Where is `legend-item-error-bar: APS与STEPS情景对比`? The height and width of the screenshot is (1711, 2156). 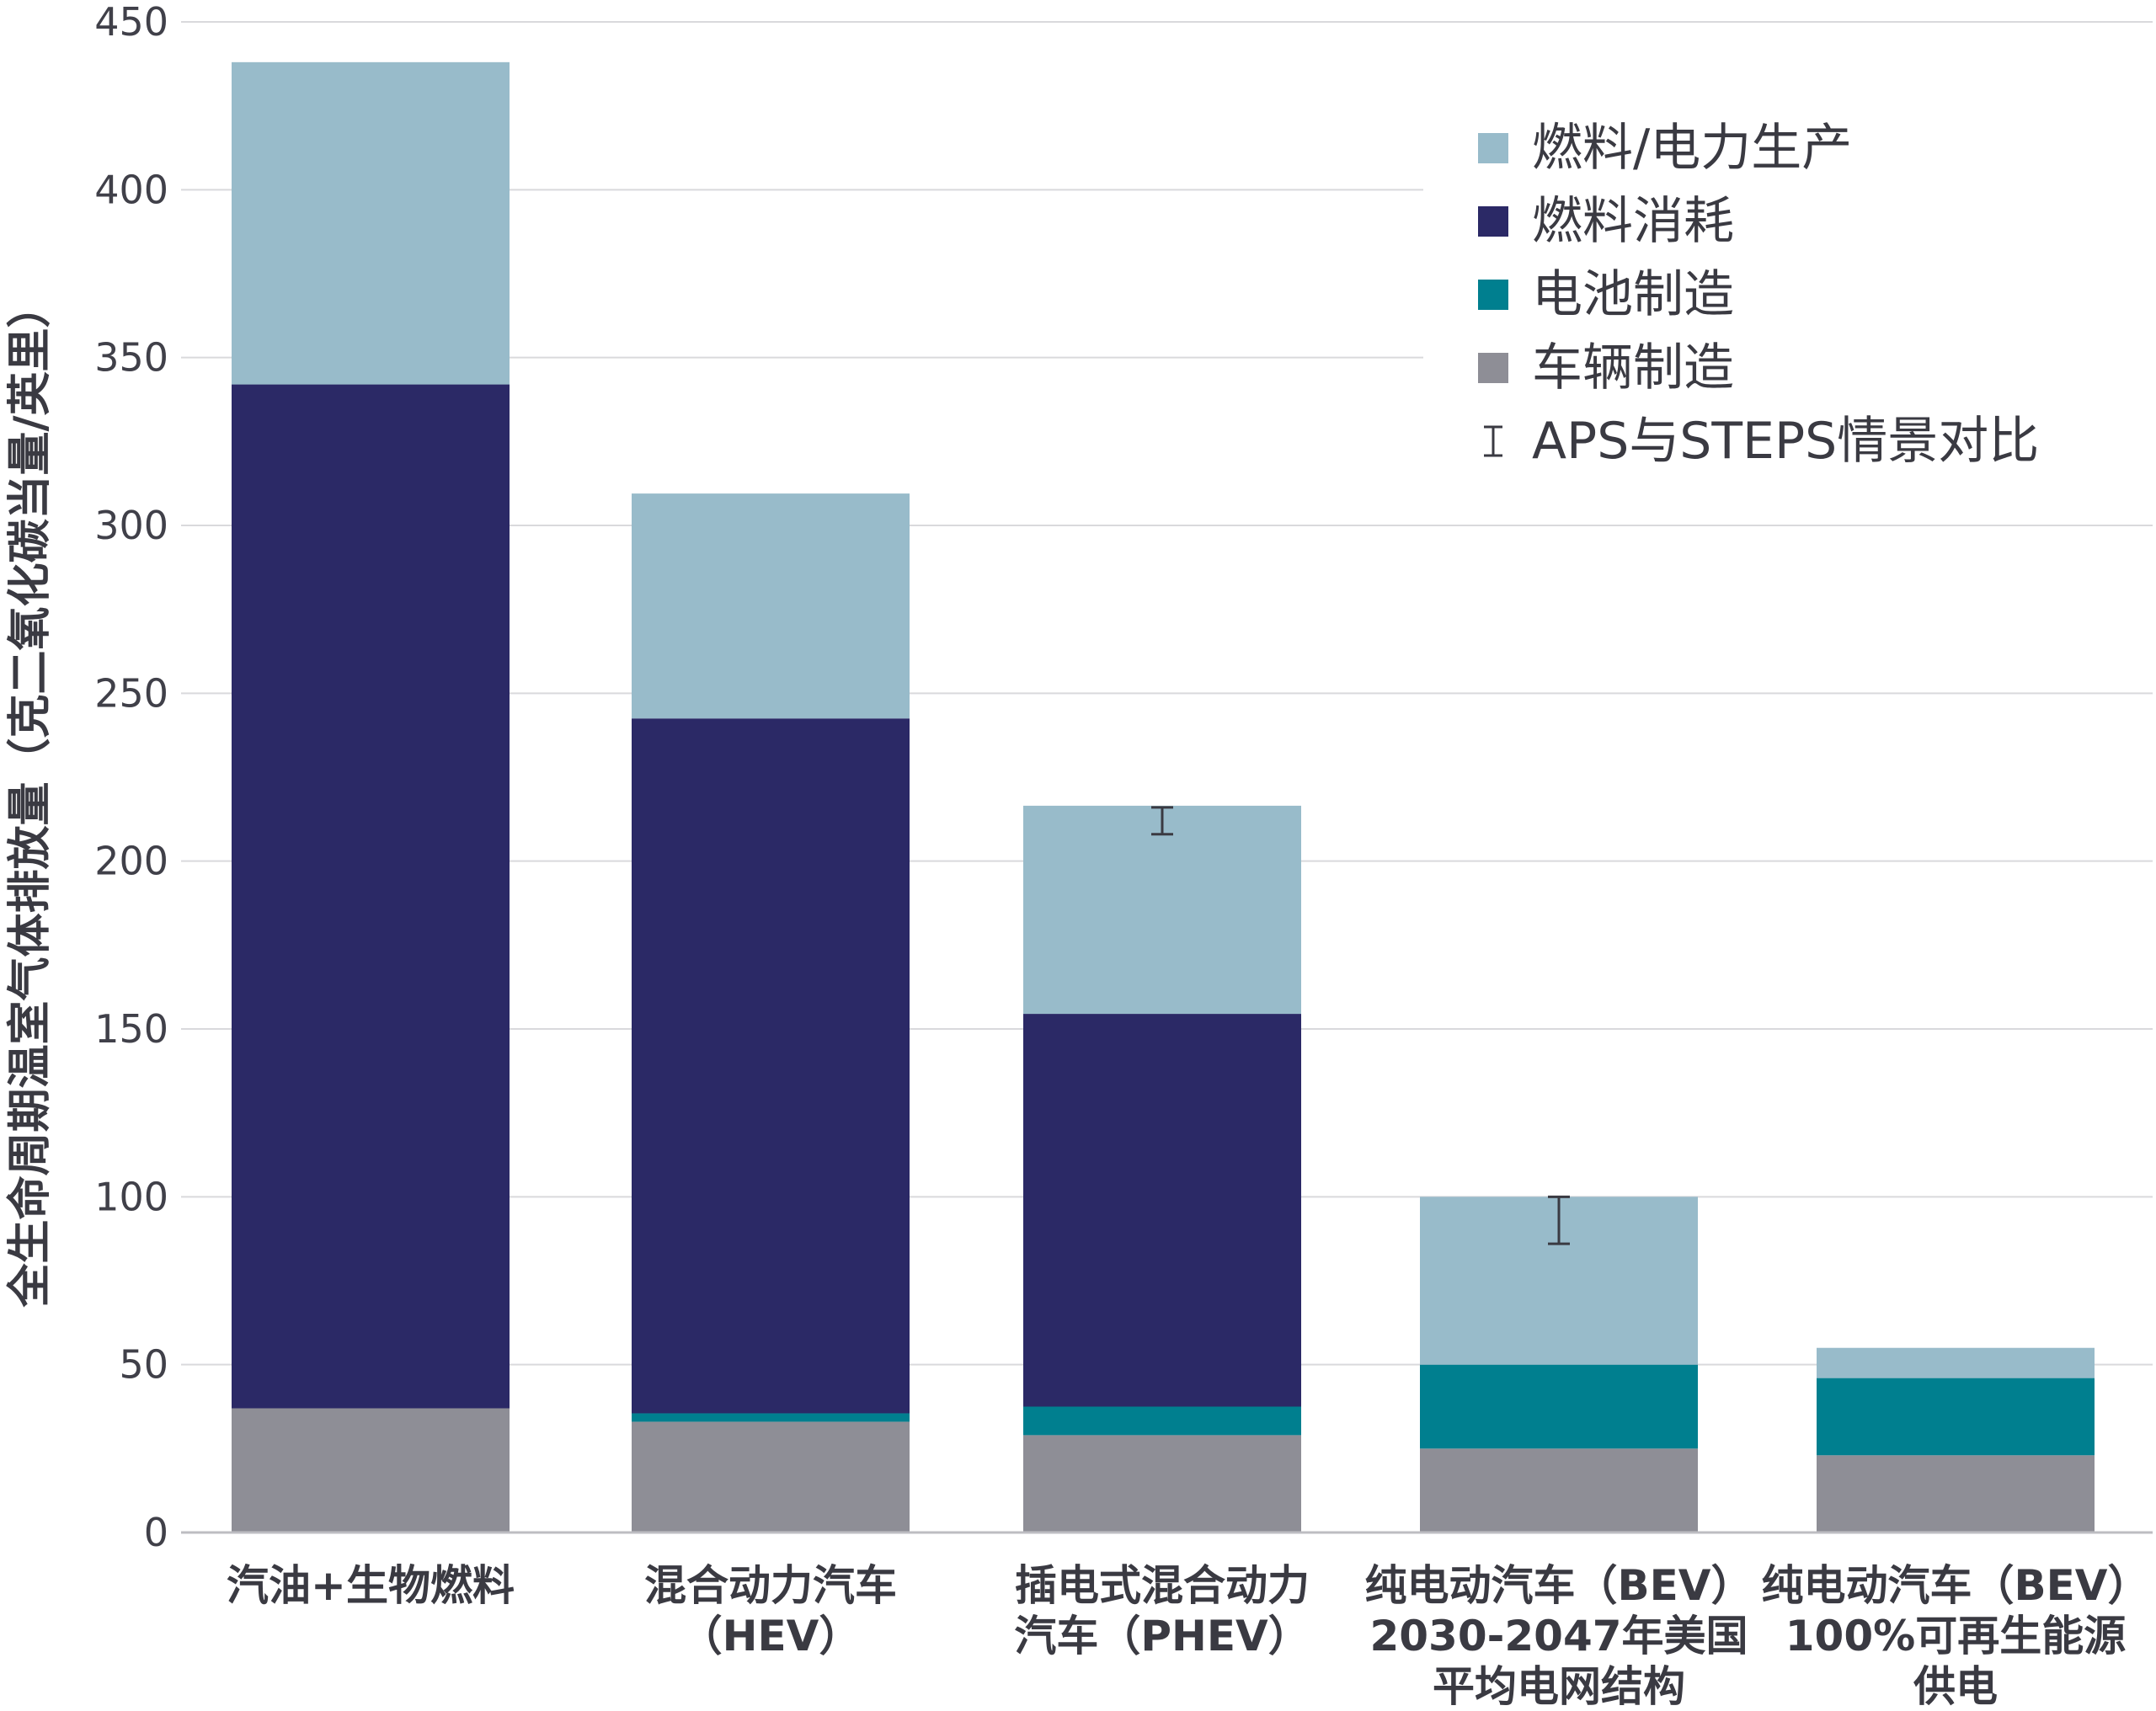 legend-item-error-bar: APS与STEPS情景对比 is located at coordinates (1761, 441).